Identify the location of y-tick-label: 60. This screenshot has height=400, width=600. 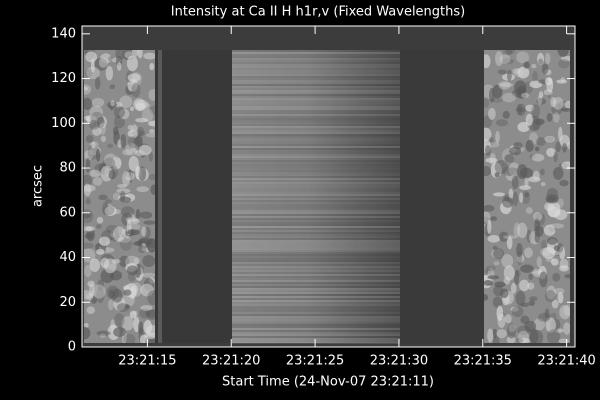
(67, 212).